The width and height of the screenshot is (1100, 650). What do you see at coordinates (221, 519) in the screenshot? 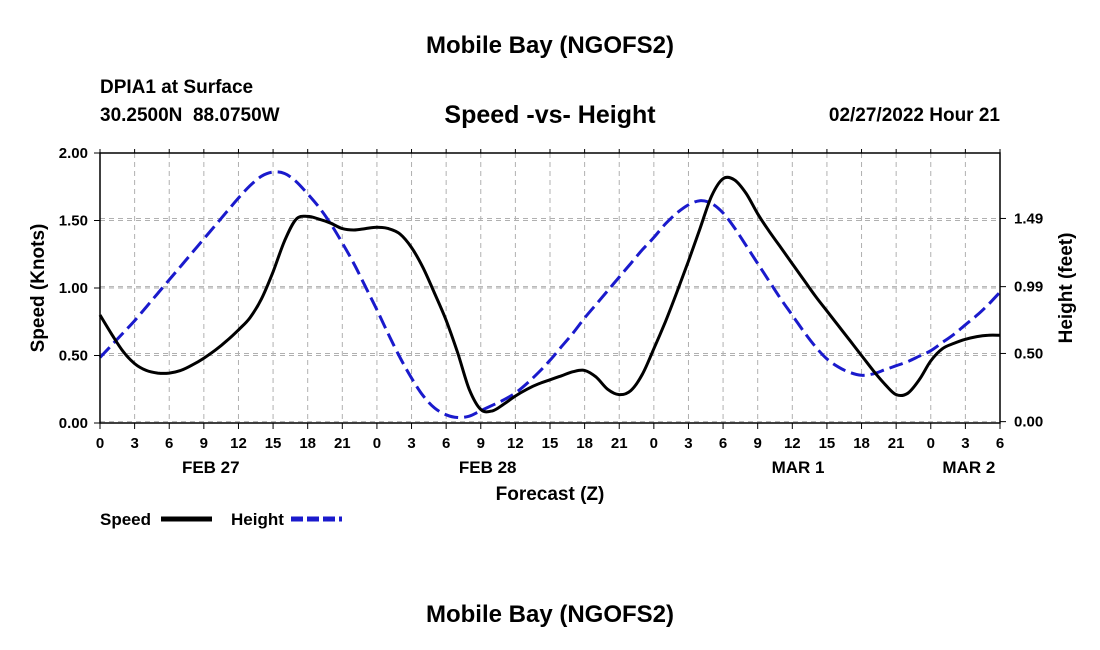
I see `legend: Speed Height` at bounding box center [221, 519].